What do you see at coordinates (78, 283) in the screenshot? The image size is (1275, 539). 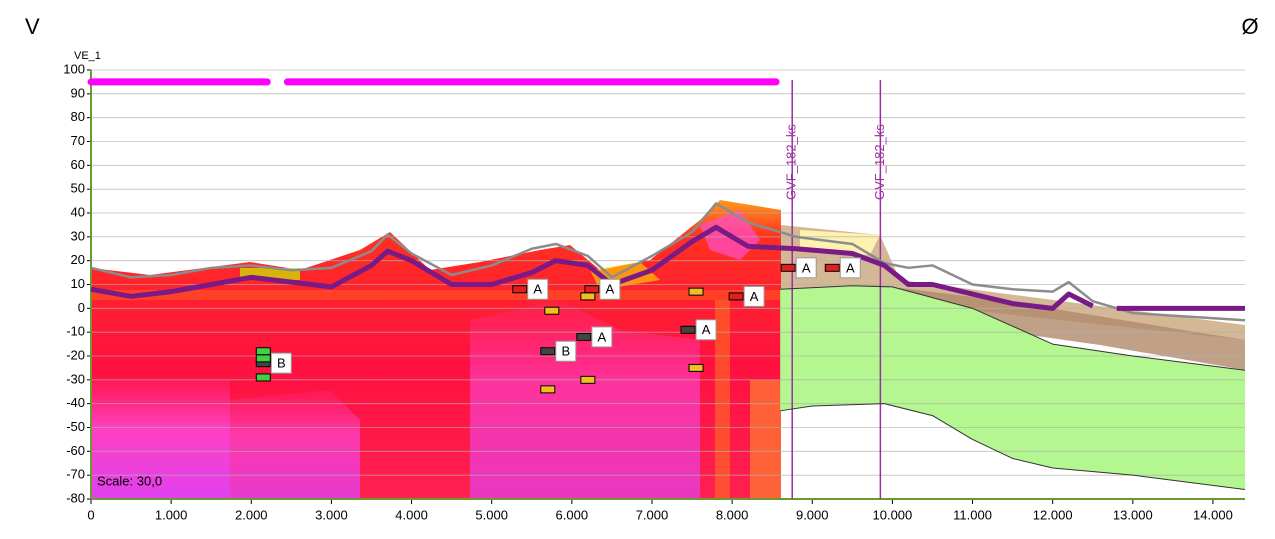 I see `y-tick-label: 10` at bounding box center [78, 283].